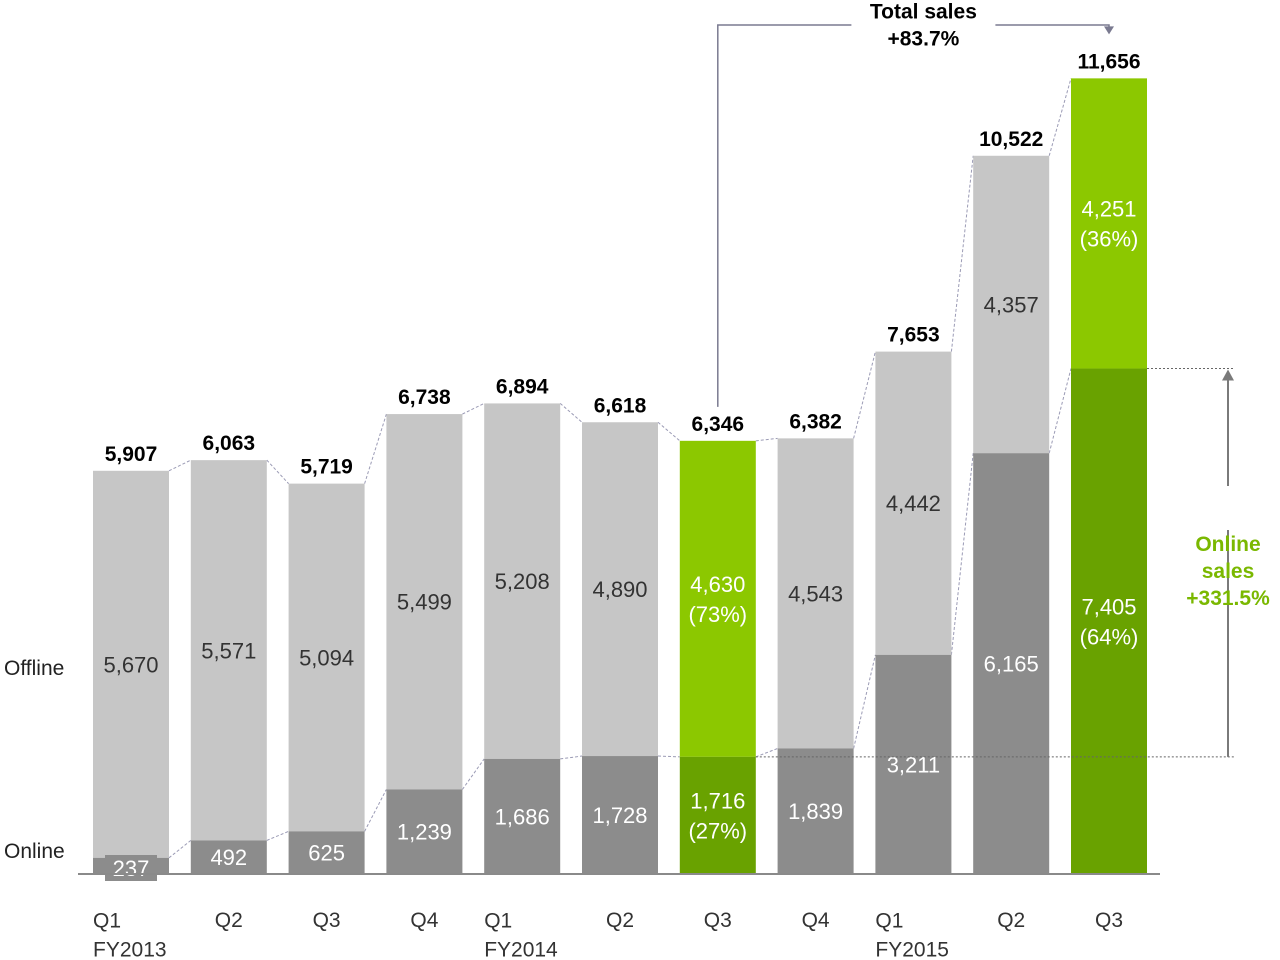 The height and width of the screenshot is (960, 1280). I want to click on offline-value-label: 4,357, so click(1011, 304).